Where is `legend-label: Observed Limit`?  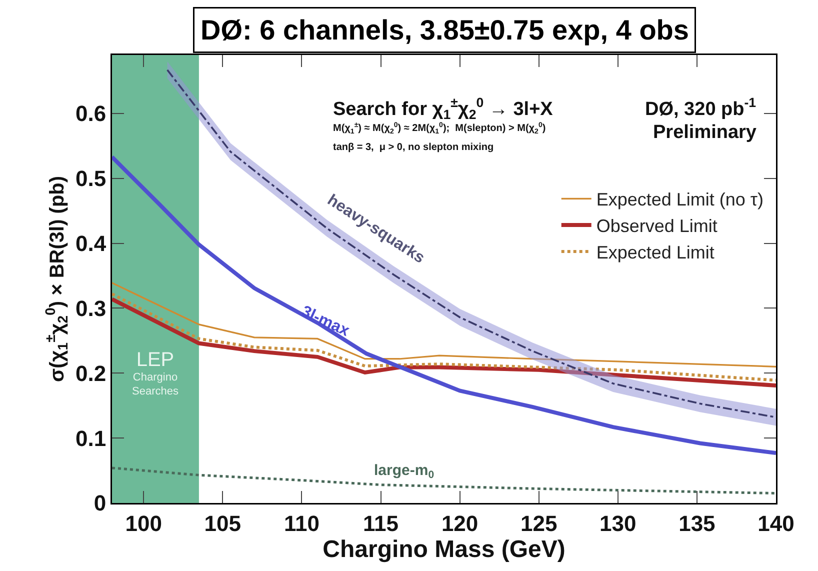
legend-label: Observed Limit is located at coordinates (657, 226).